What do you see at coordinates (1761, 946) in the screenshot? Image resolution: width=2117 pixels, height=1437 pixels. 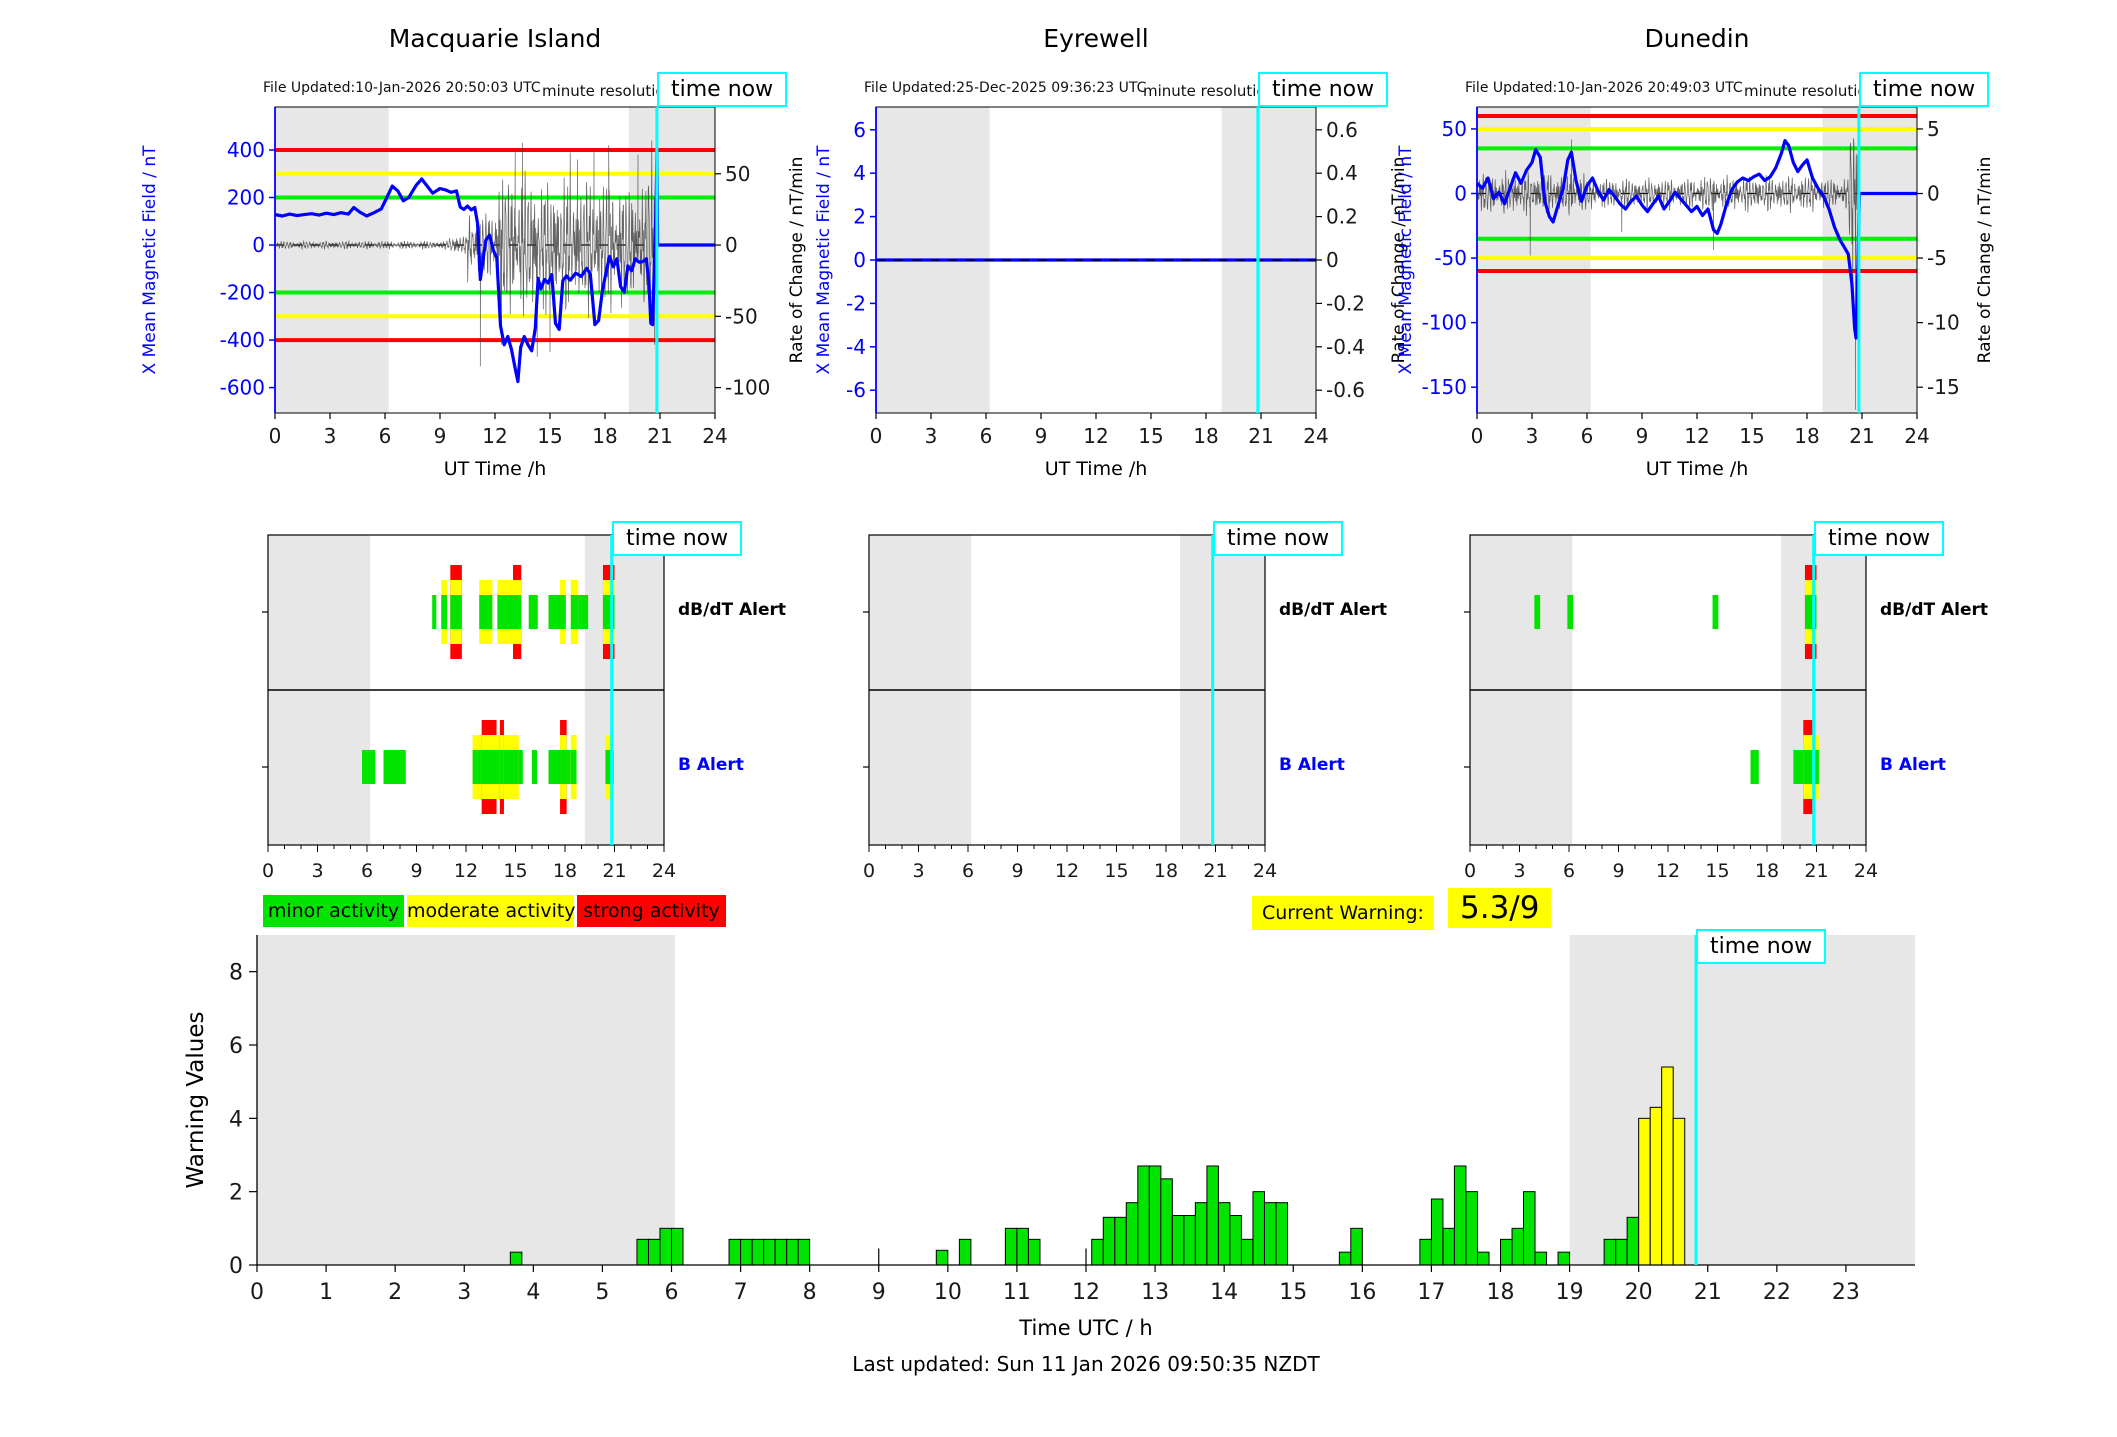 I see `time-now-box-warning-chart: time now` at bounding box center [1761, 946].